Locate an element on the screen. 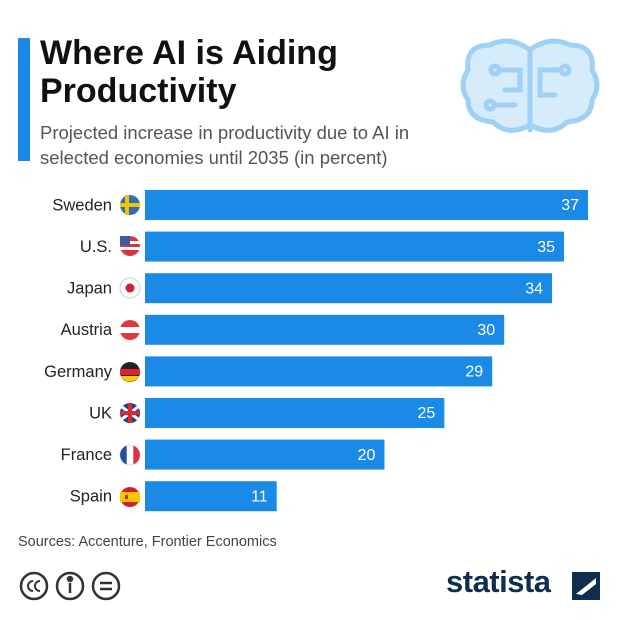  logo-mark is located at coordinates (586, 586).